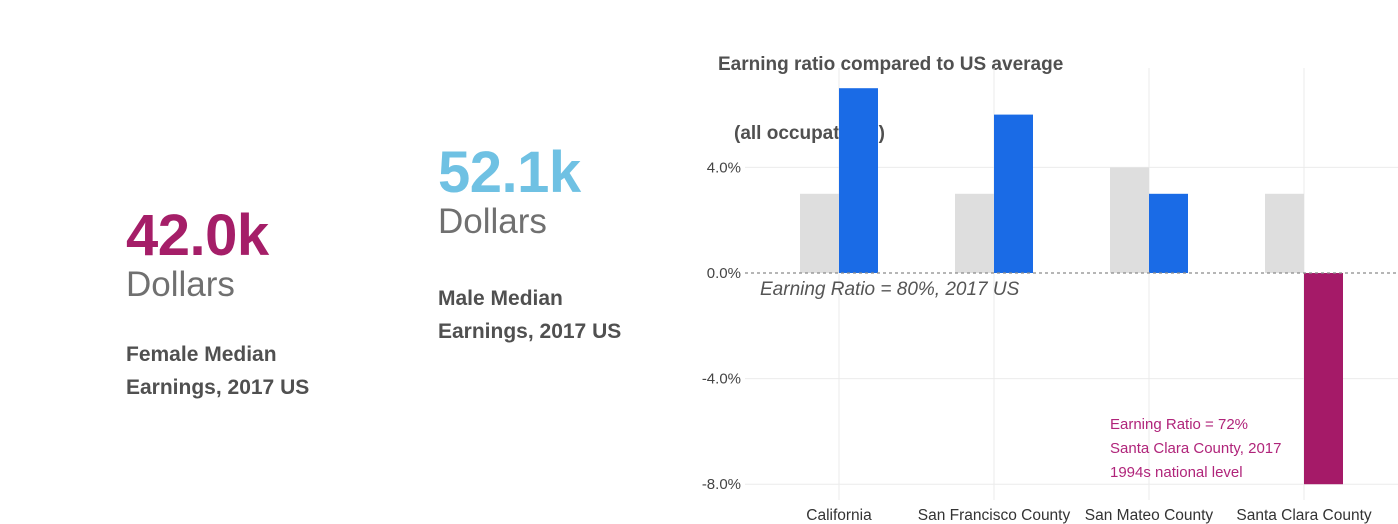 The image size is (1398, 524). Describe the element at coordinates (721, 484) in the screenshot. I see `y-tick-label: -8.0%` at that location.